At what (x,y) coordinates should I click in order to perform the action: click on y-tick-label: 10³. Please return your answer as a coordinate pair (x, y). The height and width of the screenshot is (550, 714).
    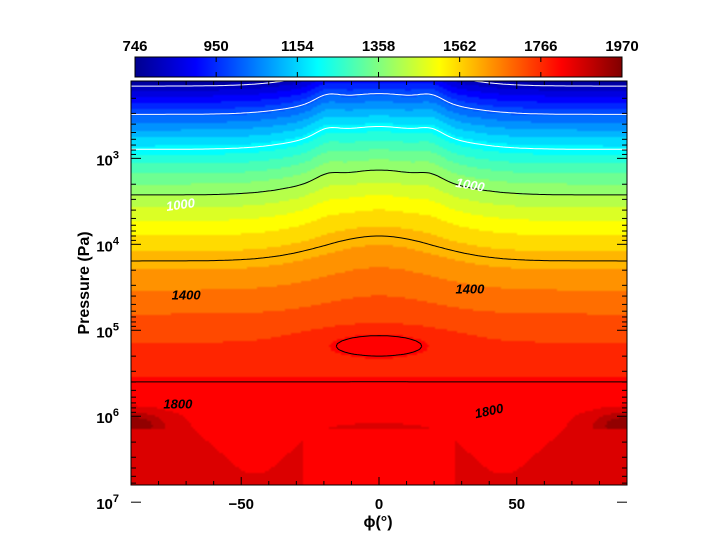
    Looking at the image, I should click on (107, 159).